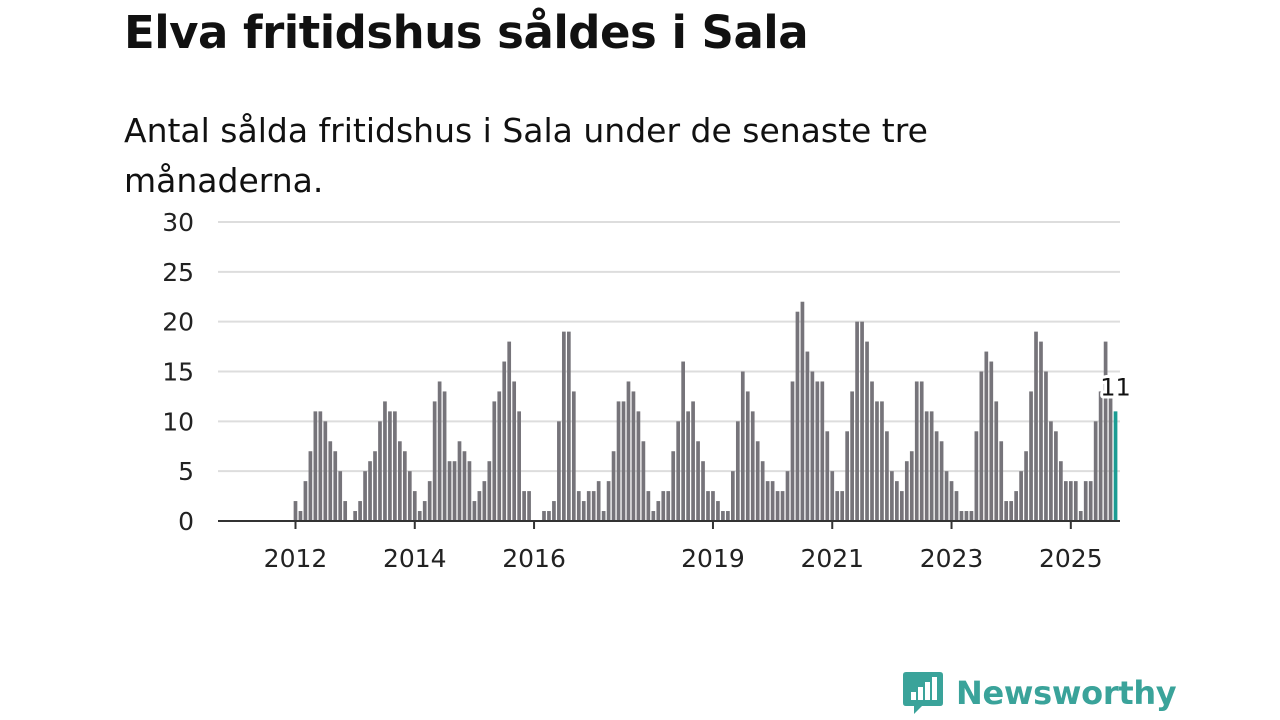 This screenshot has height=720, width=1280. Describe the element at coordinates (296, 558) in the screenshot. I see `x-tick-label: 2012` at that location.